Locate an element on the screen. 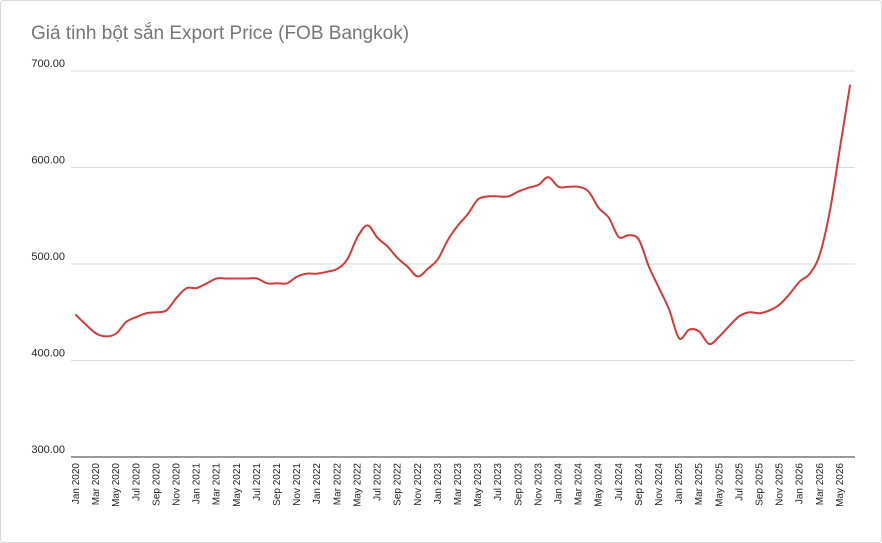 Image resolution: width=882 pixels, height=543 pixels. x-tick-label: Sep 2024 is located at coordinates (639, 484).